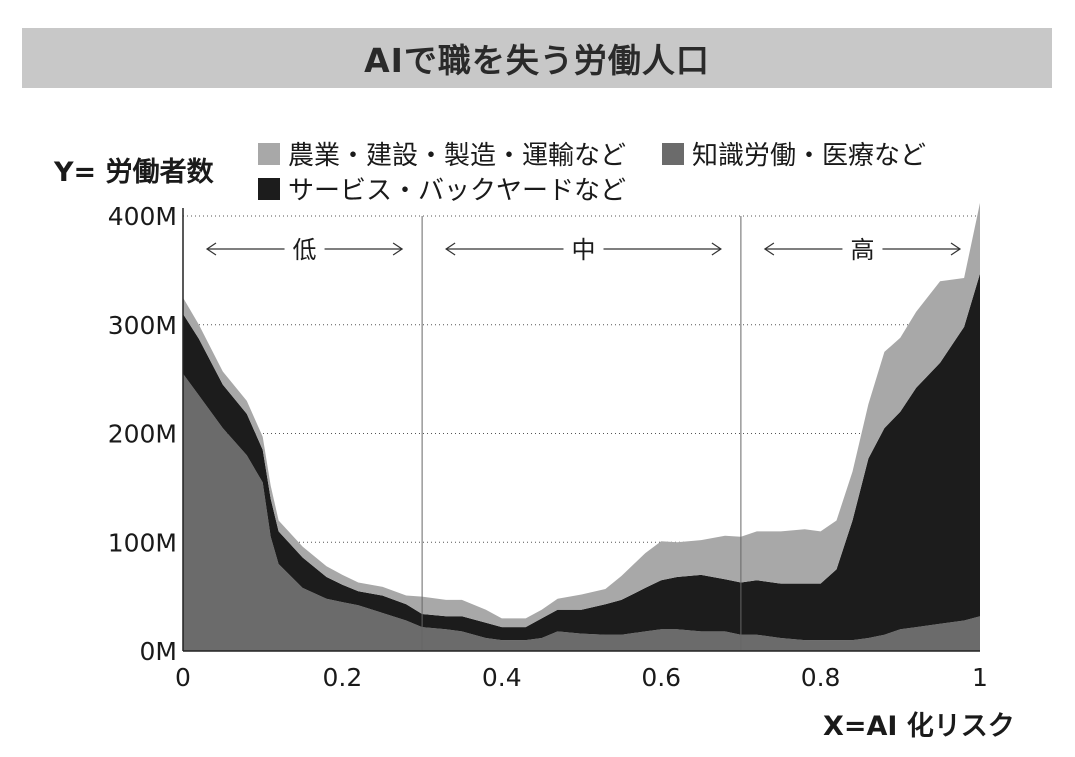  What do you see at coordinates (457, 156) in the screenshot?
I see `legend-label-agriculture: 農業・建設・製造・運輸など` at bounding box center [457, 156].